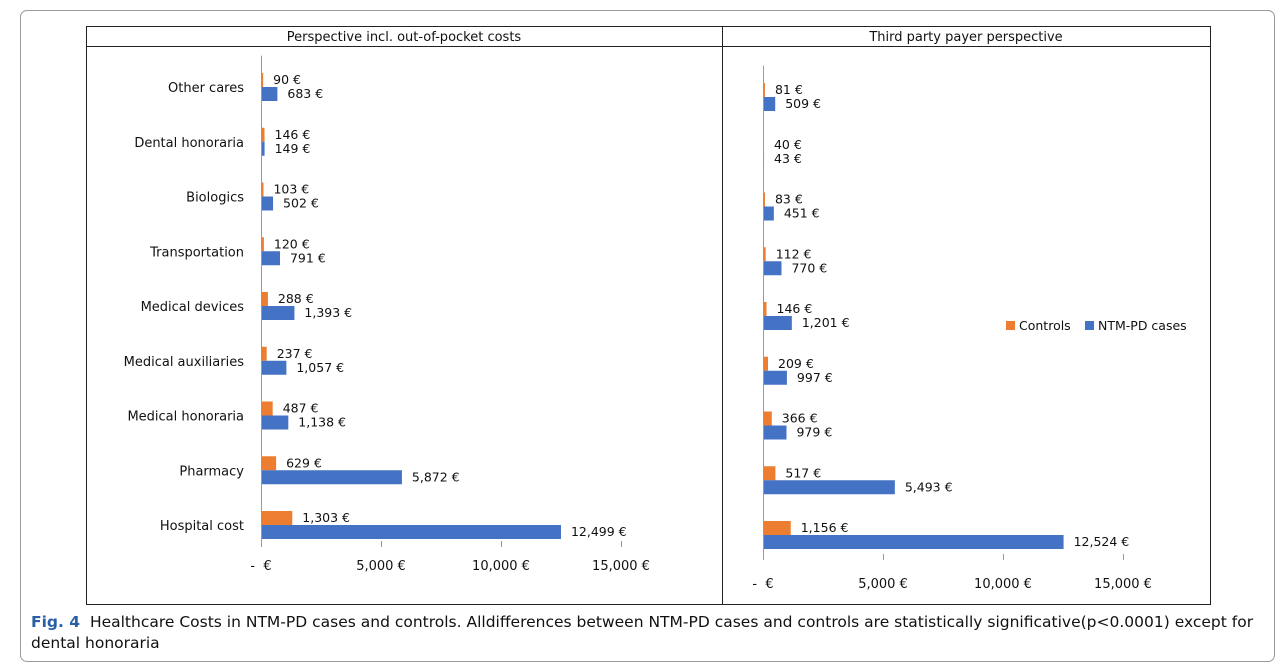  What do you see at coordinates (263, 134) in the screenshot?
I see `bar-controls-dental-honoraria` at bounding box center [263, 134].